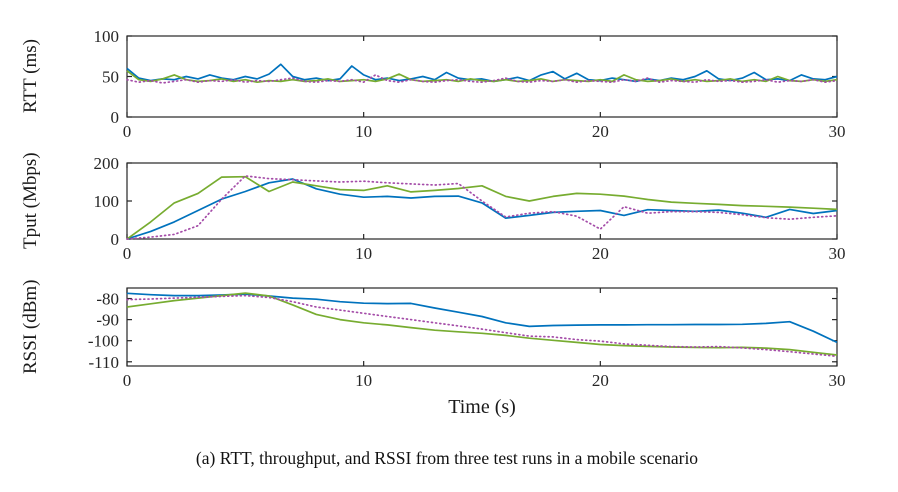  Describe the element at coordinates (107, 320) in the screenshot. I see `rssi-y-tick-label: -90` at that location.